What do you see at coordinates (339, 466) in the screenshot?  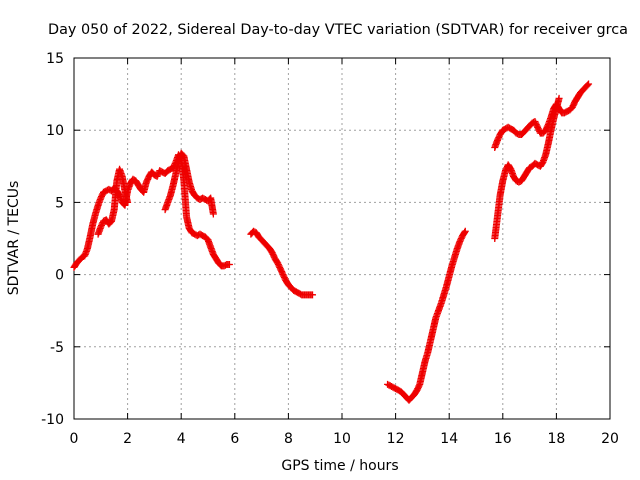 I see `x-axis-title: GPS time / hours` at bounding box center [339, 466].